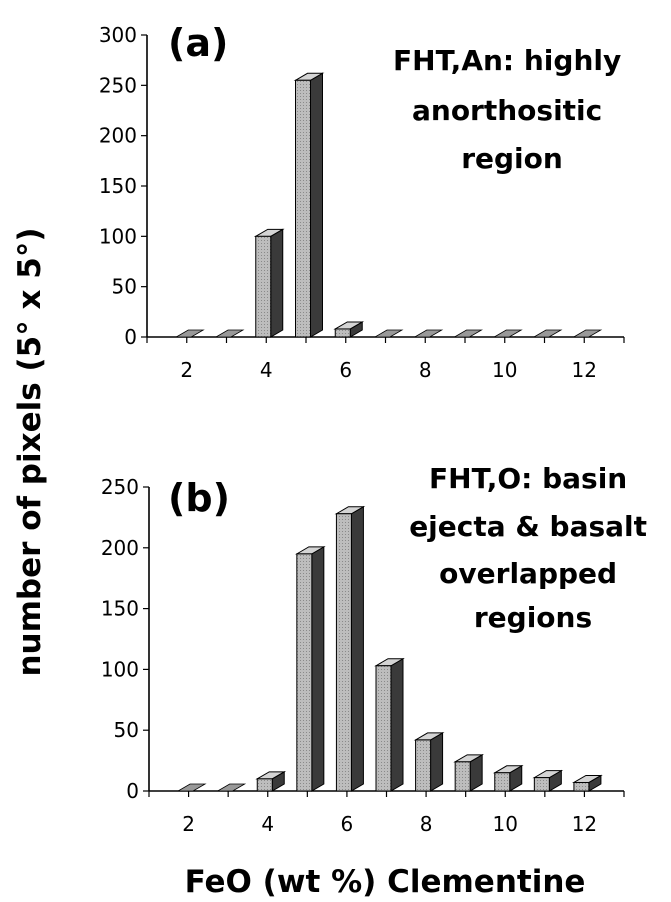  What do you see at coordinates (126, 730) in the screenshot?
I see `y-tick-label-b: 50` at bounding box center [126, 730].